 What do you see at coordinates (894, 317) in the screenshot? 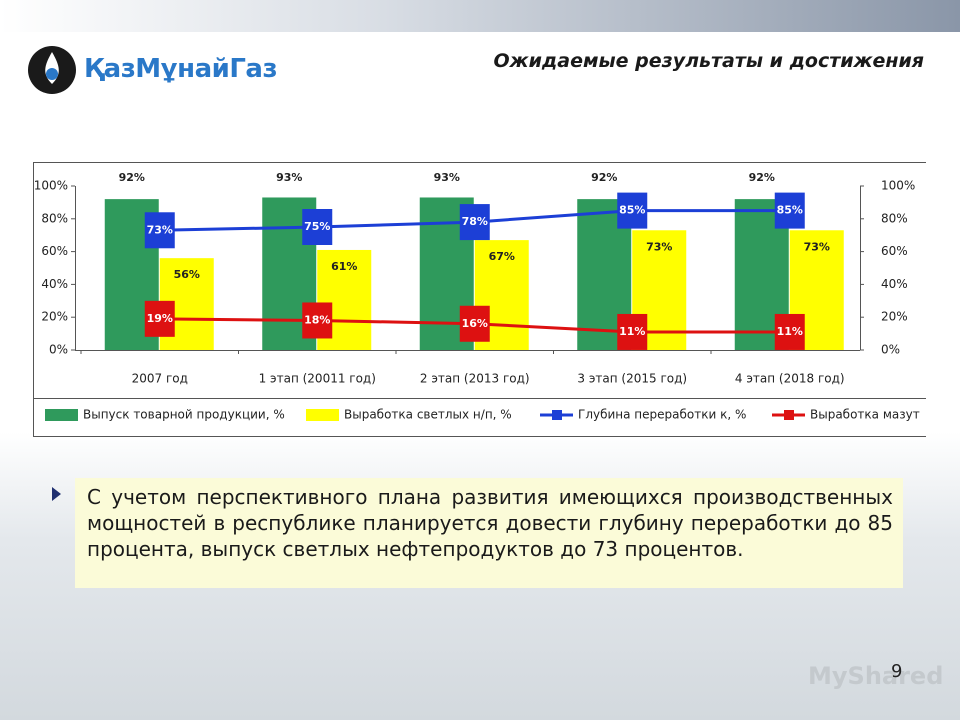
I see `y2-tick-label: 20%` at bounding box center [894, 317].